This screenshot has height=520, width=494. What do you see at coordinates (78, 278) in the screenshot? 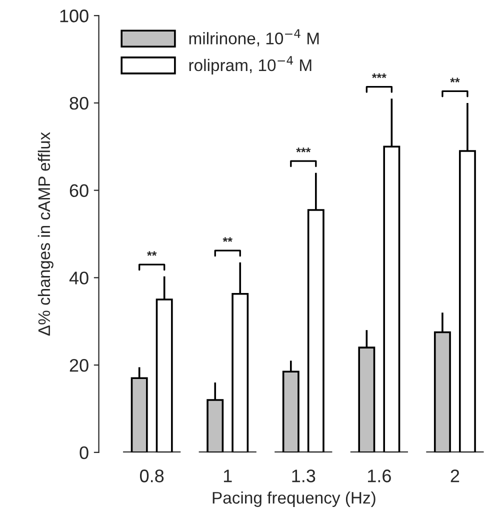
I see `y-tick-label: 40` at bounding box center [78, 278].